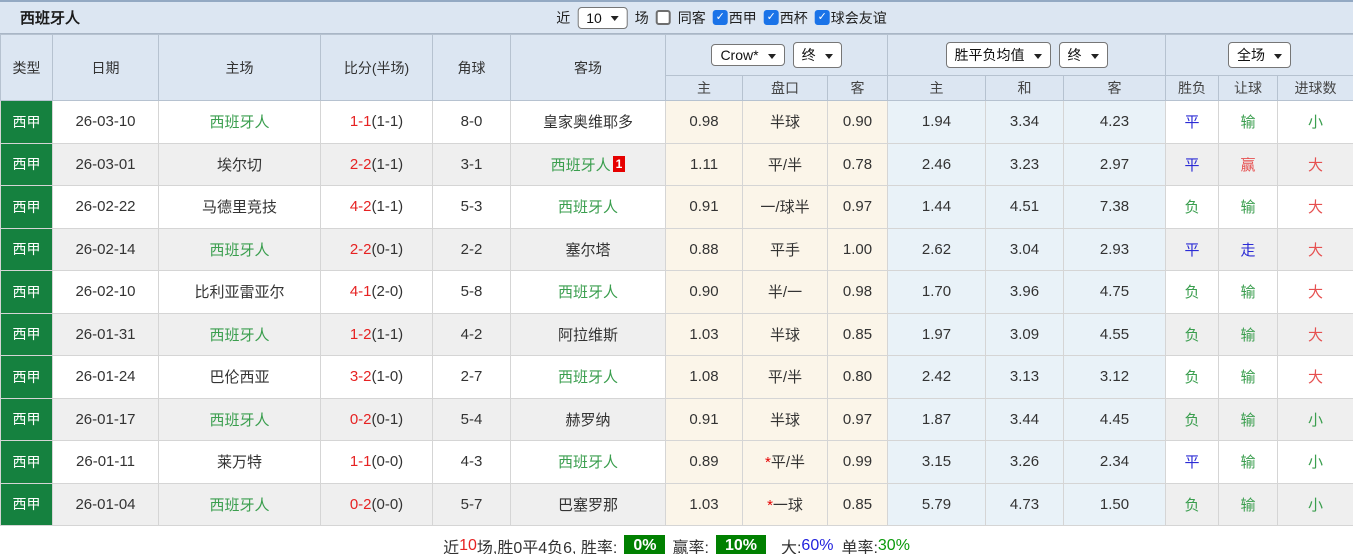  I want to click on goals-result-cell: 大, so click(1315, 207).